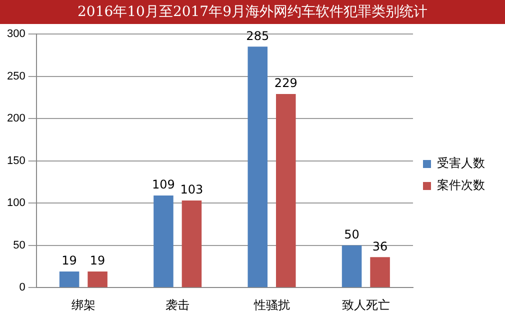 The width and height of the screenshot is (505, 322). What do you see at coordinates (380, 246) in the screenshot?
I see `data-label: 36` at bounding box center [380, 246].